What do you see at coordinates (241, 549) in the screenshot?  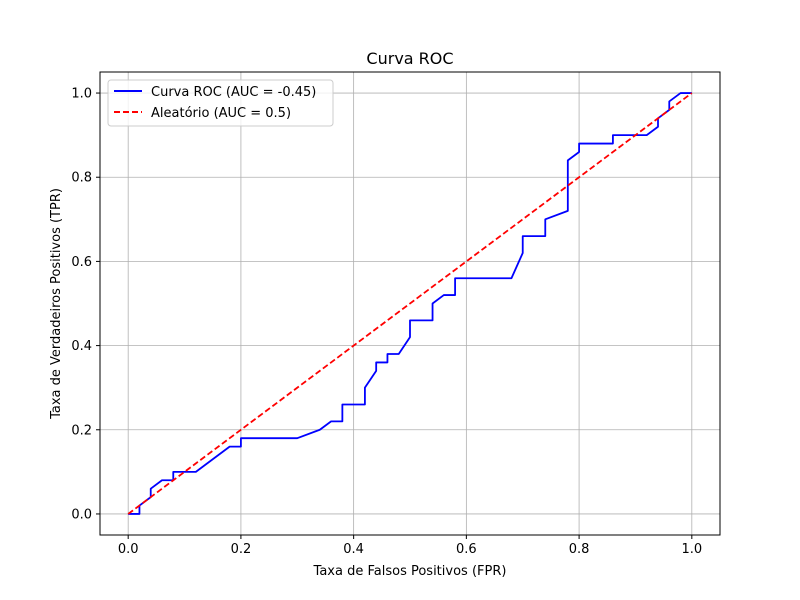 I see `x-tick-label: 0.2` at bounding box center [241, 549].